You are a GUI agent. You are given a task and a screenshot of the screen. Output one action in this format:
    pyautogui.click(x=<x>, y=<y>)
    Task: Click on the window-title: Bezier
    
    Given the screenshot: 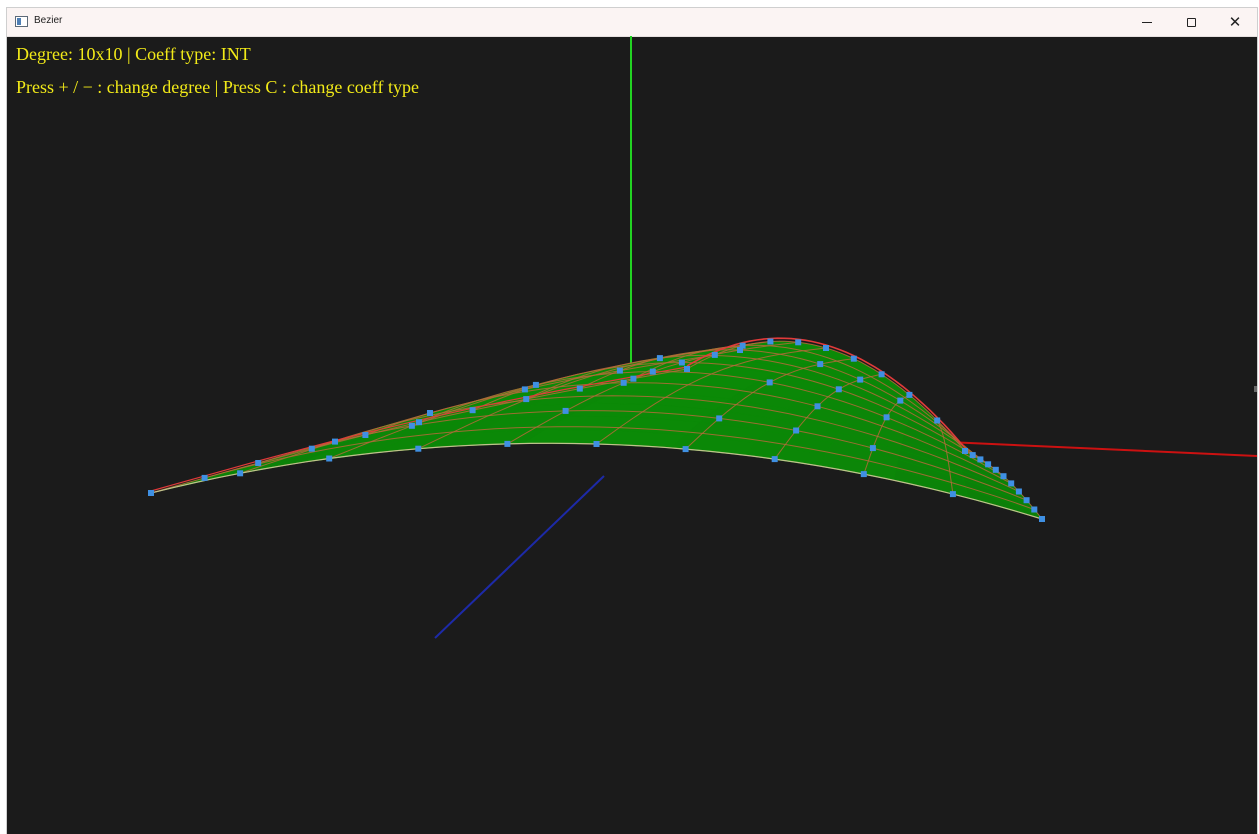 What is the action you would take?
    pyautogui.click(x=48, y=20)
    